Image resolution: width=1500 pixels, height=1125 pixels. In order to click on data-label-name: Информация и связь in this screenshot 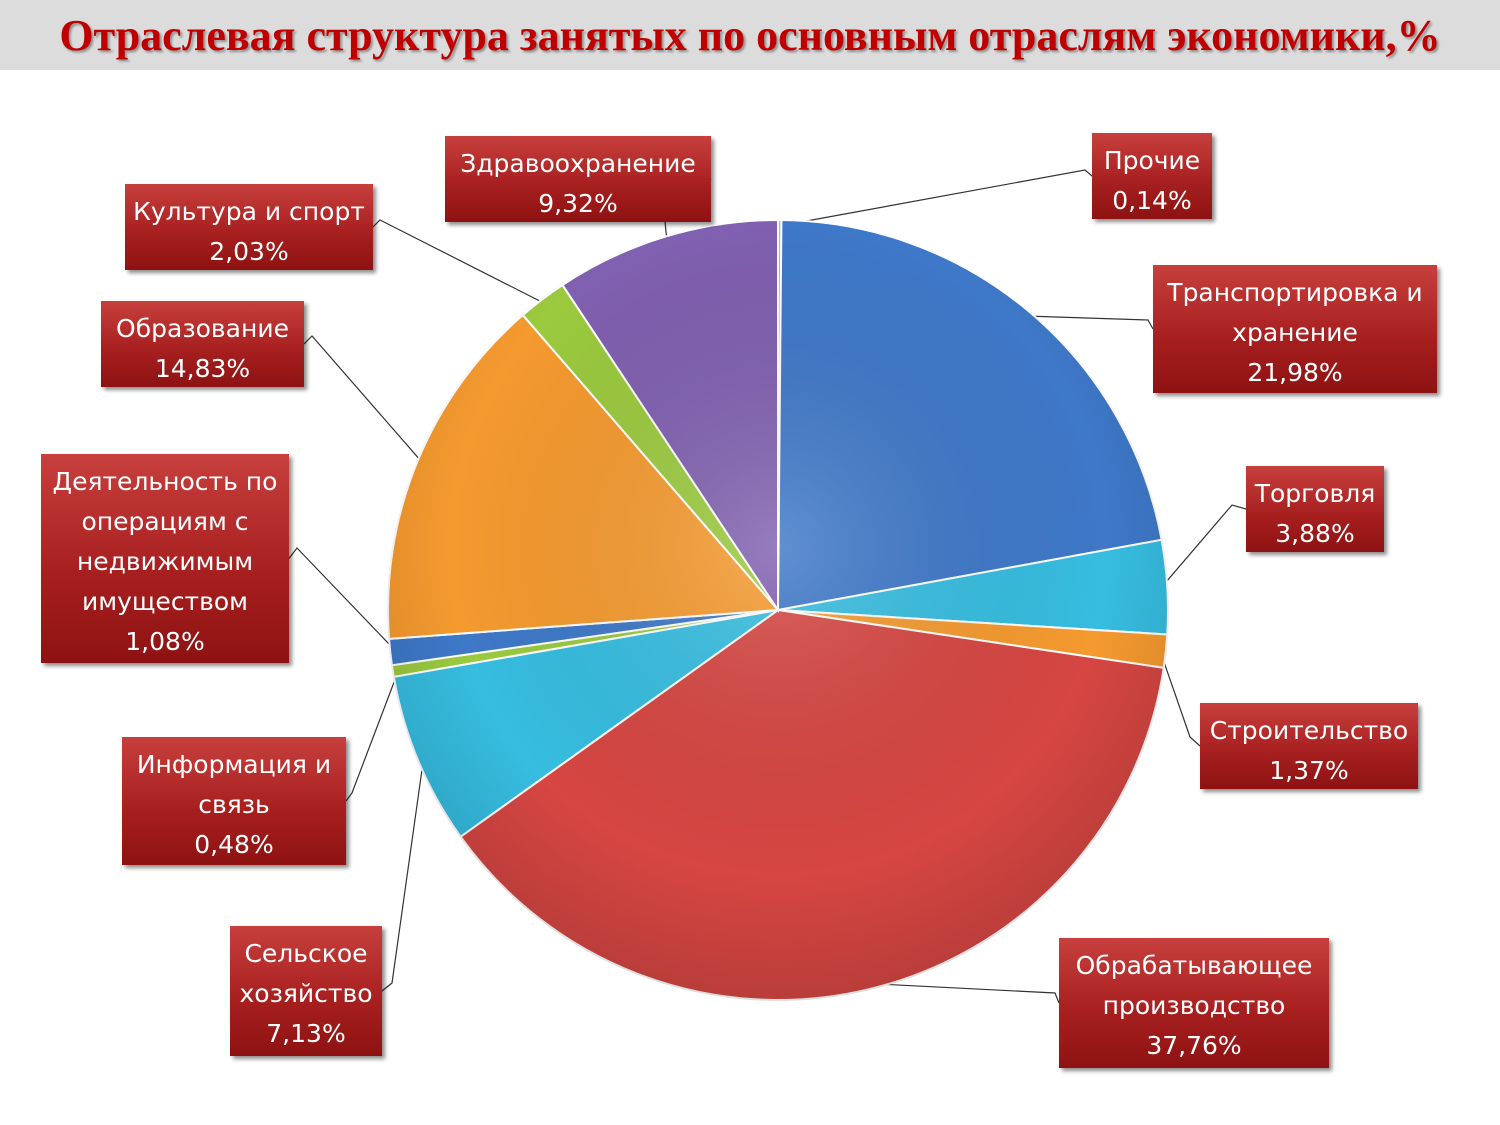, I will do `click(234, 784)`.